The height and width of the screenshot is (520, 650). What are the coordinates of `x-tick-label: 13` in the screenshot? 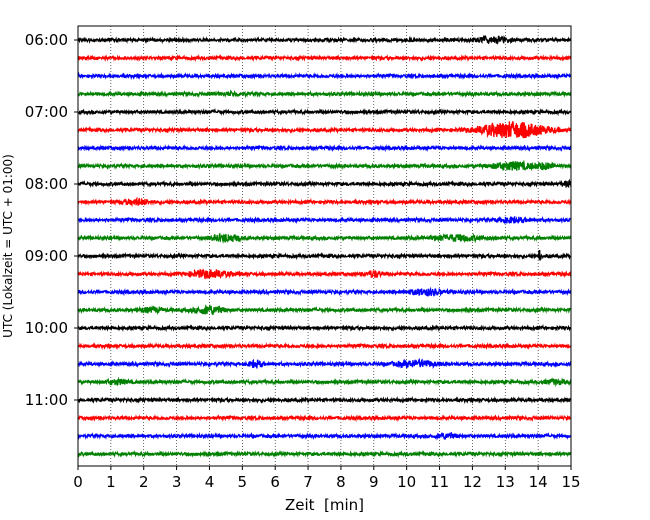 It's located at (505, 482).